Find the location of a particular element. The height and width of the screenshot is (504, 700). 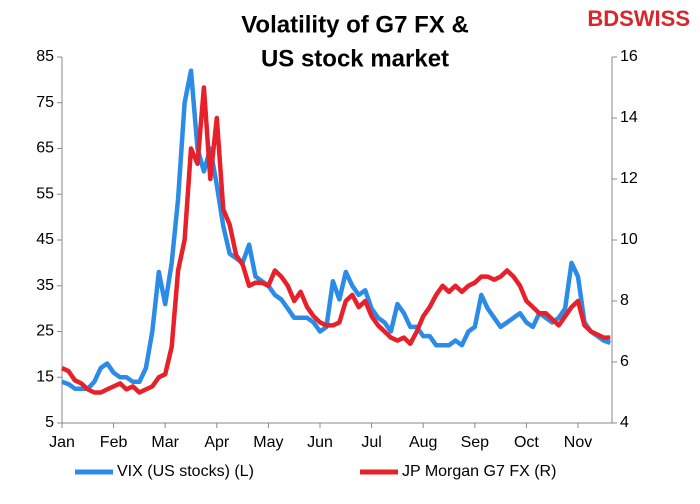

y-tick-label: 65 is located at coordinates (45, 148).